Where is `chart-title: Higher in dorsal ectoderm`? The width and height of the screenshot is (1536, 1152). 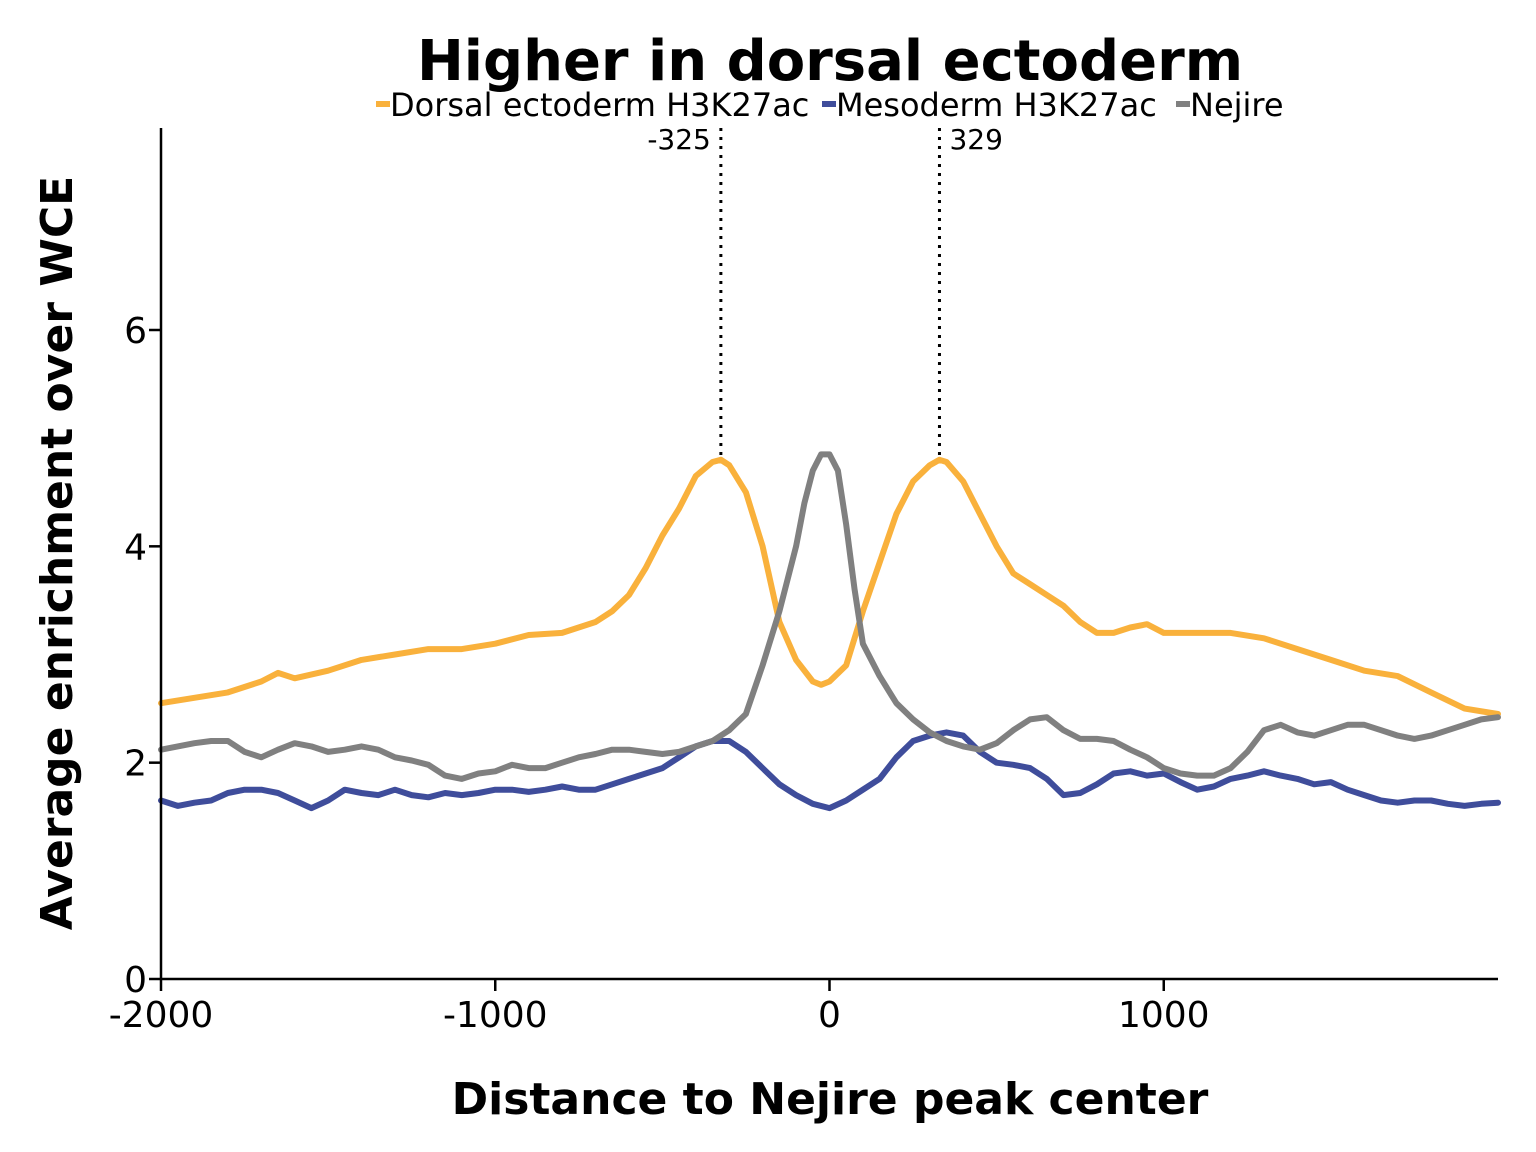 chart-title: Higher in dorsal ectoderm is located at coordinates (830, 61).